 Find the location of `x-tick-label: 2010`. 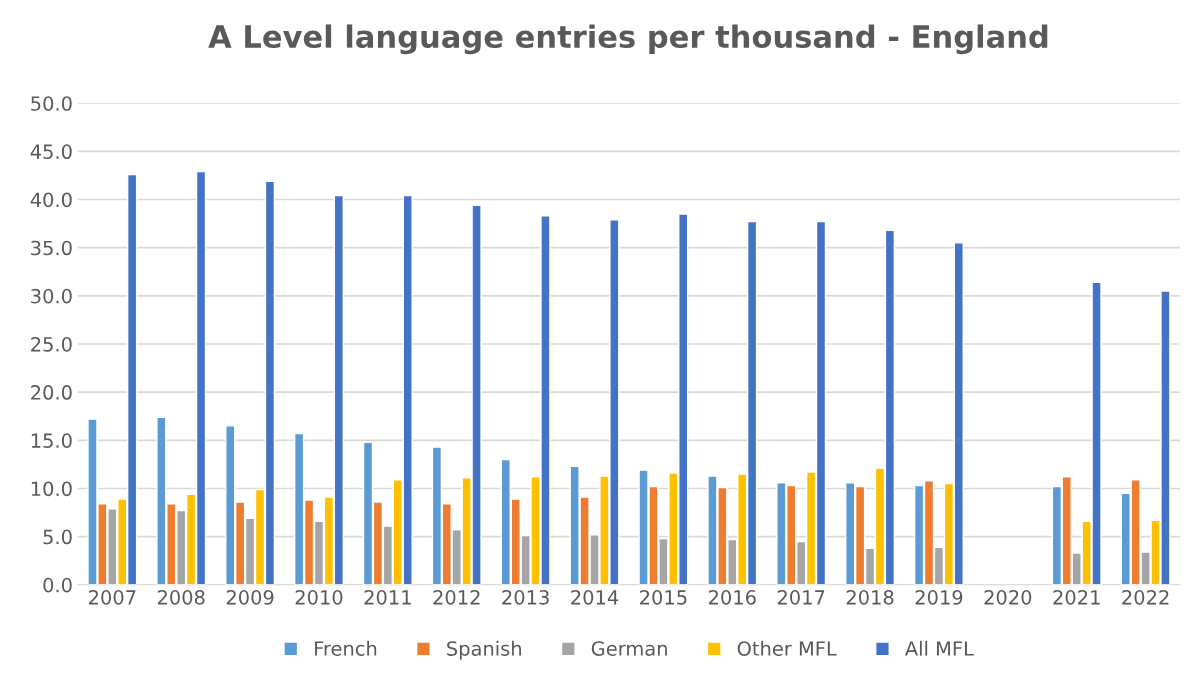

x-tick-label: 2010 is located at coordinates (319, 597).